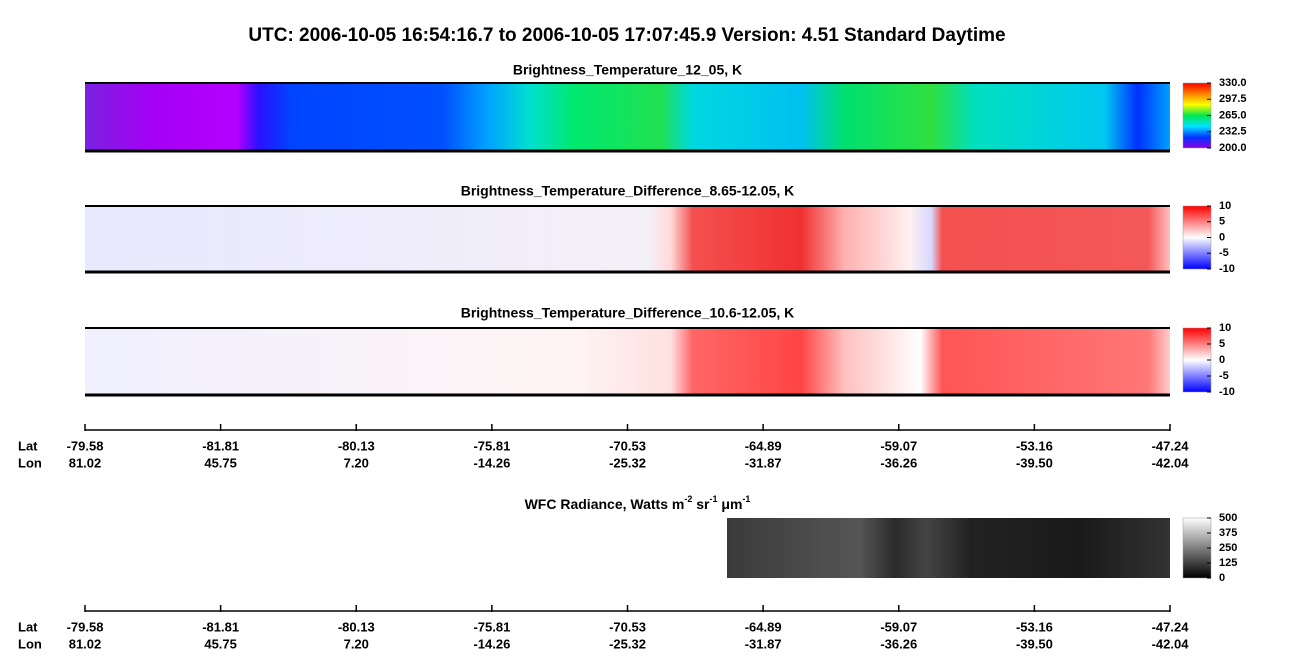 This screenshot has height=667, width=1300. Describe the element at coordinates (1233, 132) in the screenshot. I see `colorbar-tick-label: 232.5` at that location.